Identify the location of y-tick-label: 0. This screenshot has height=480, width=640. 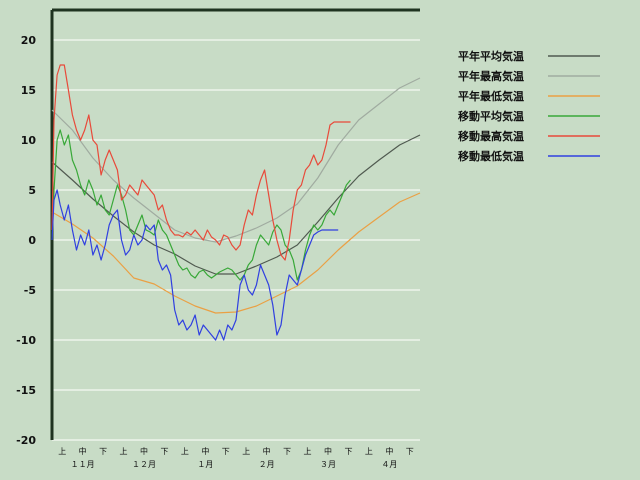
(32, 240).